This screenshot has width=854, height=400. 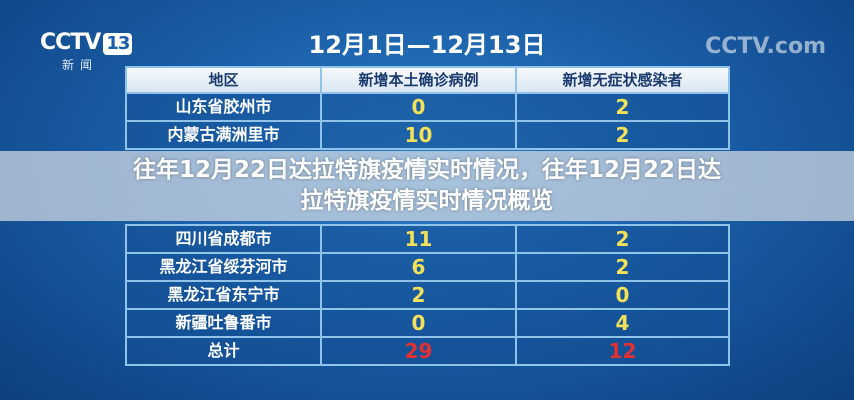 I want to click on cctv13-logo: CCTV 13, so click(x=86, y=43).